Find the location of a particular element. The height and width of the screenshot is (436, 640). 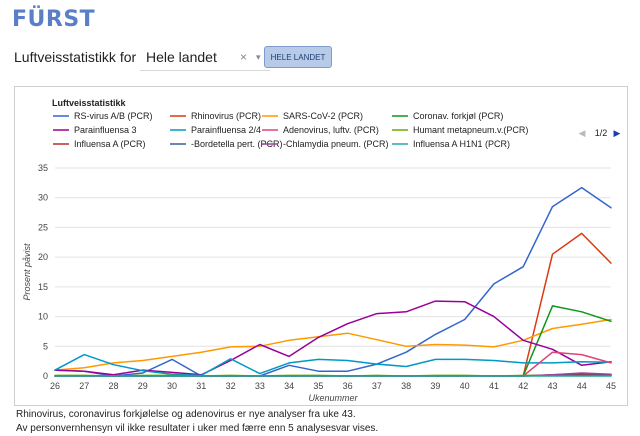

region-select-value: Hele landet is located at coordinates (181, 57).